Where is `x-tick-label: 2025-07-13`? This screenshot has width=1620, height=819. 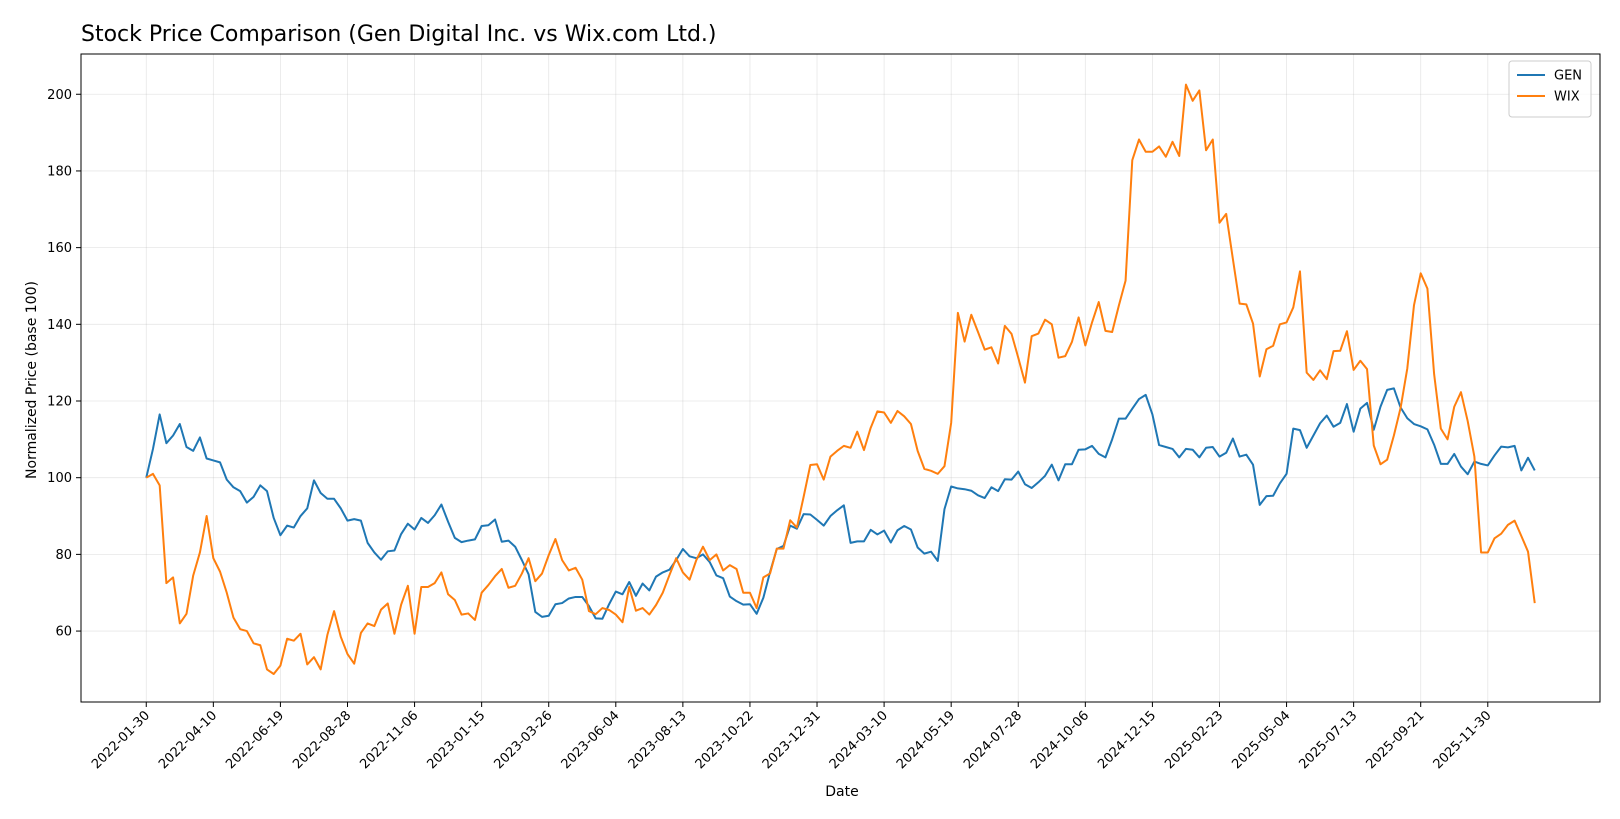
x-tick-label: 2025-07-13 is located at coordinates (1328, 740).